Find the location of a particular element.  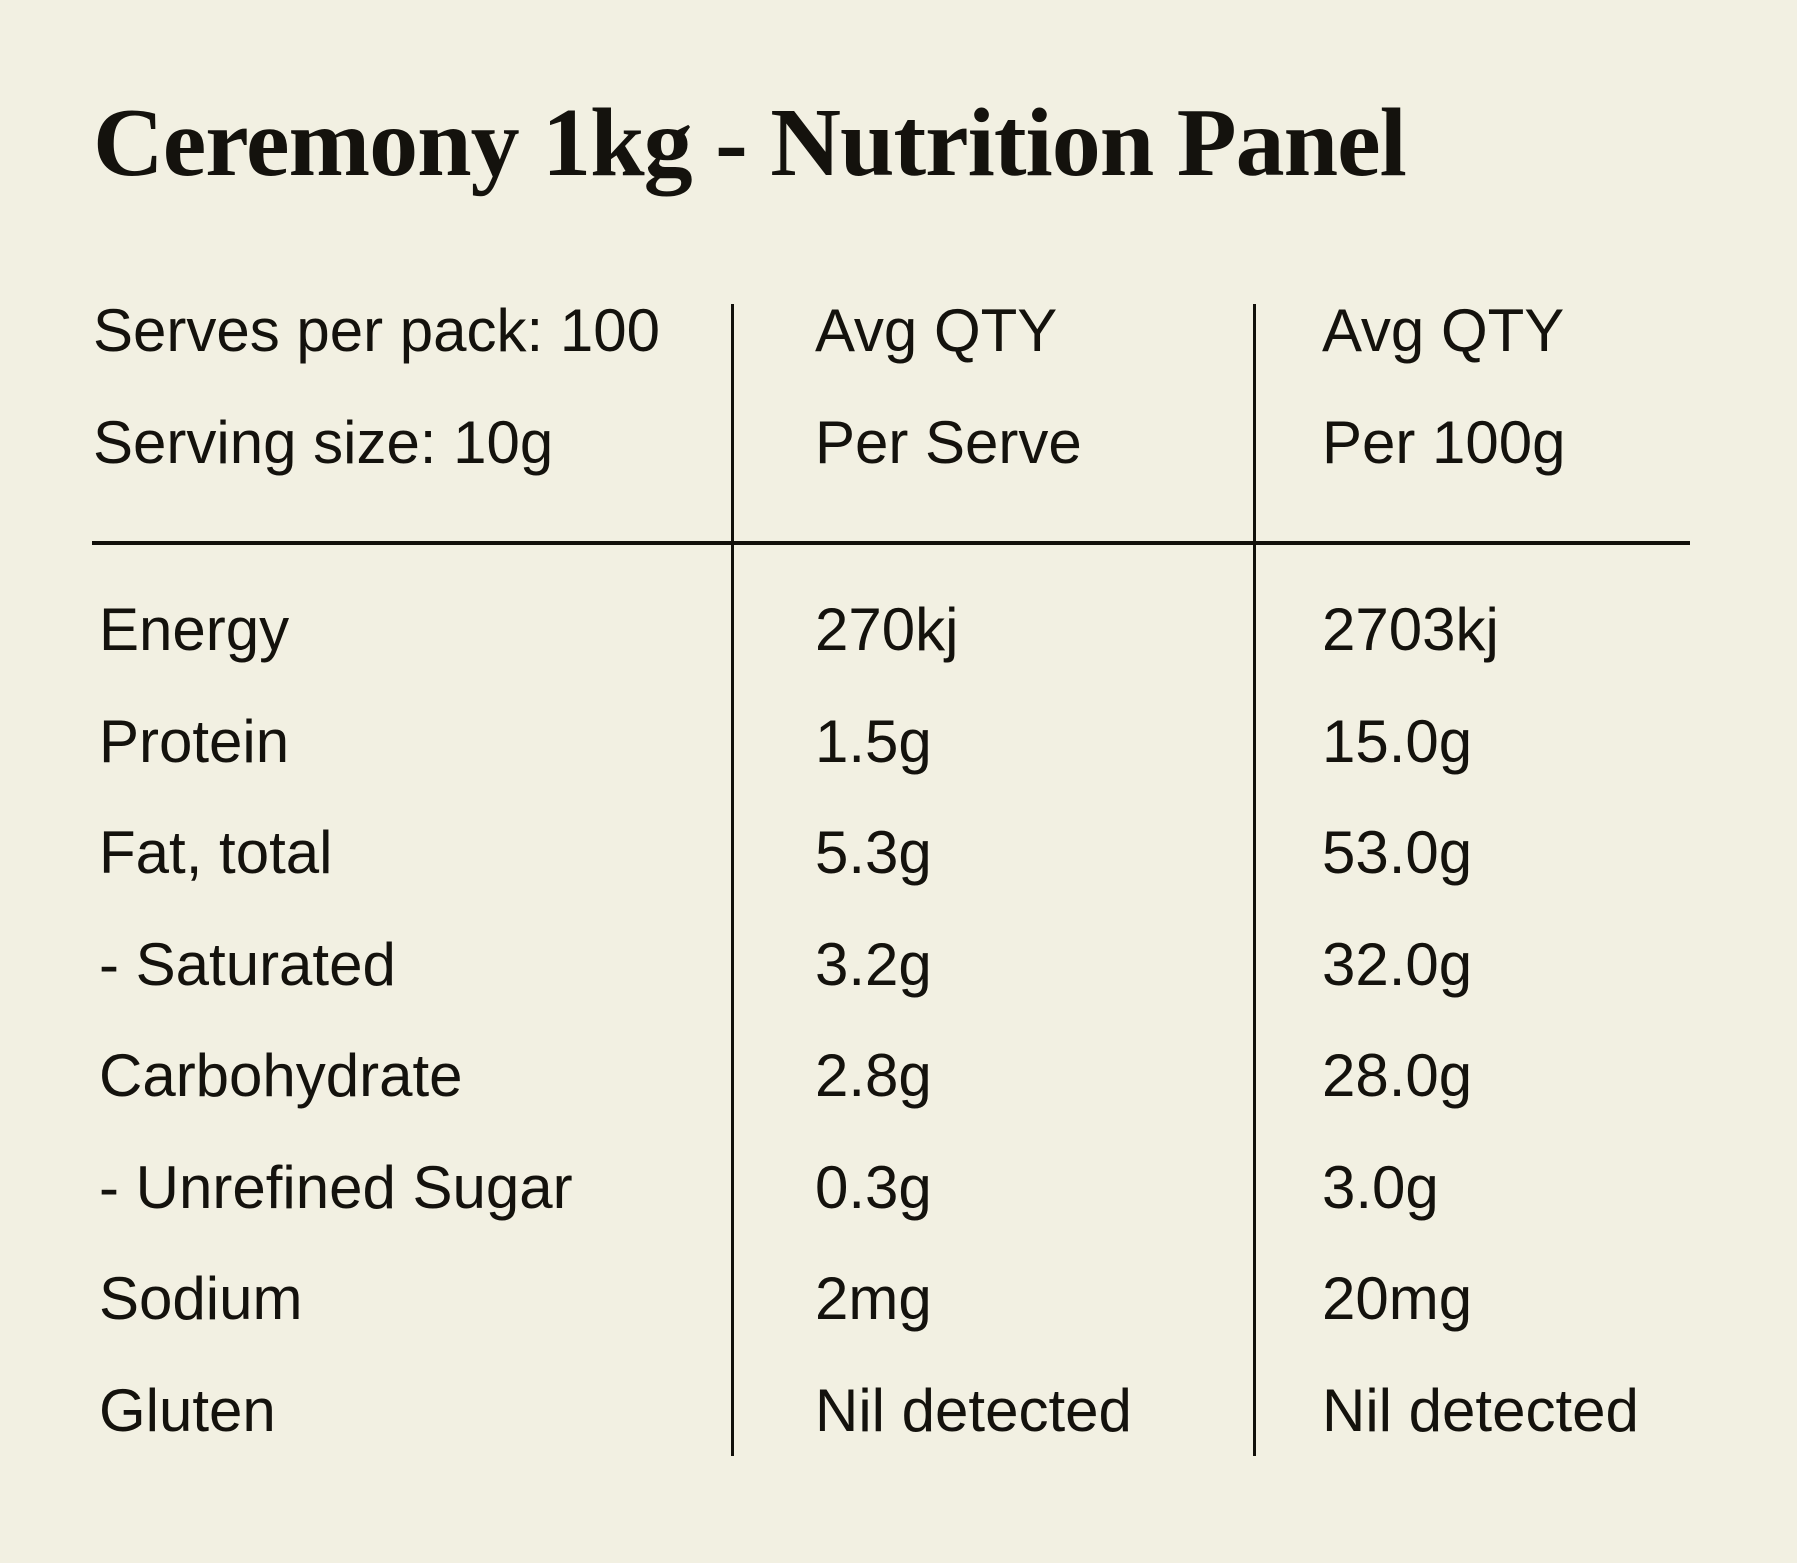

per-100g-value: 53.0g is located at coordinates (1397, 853).